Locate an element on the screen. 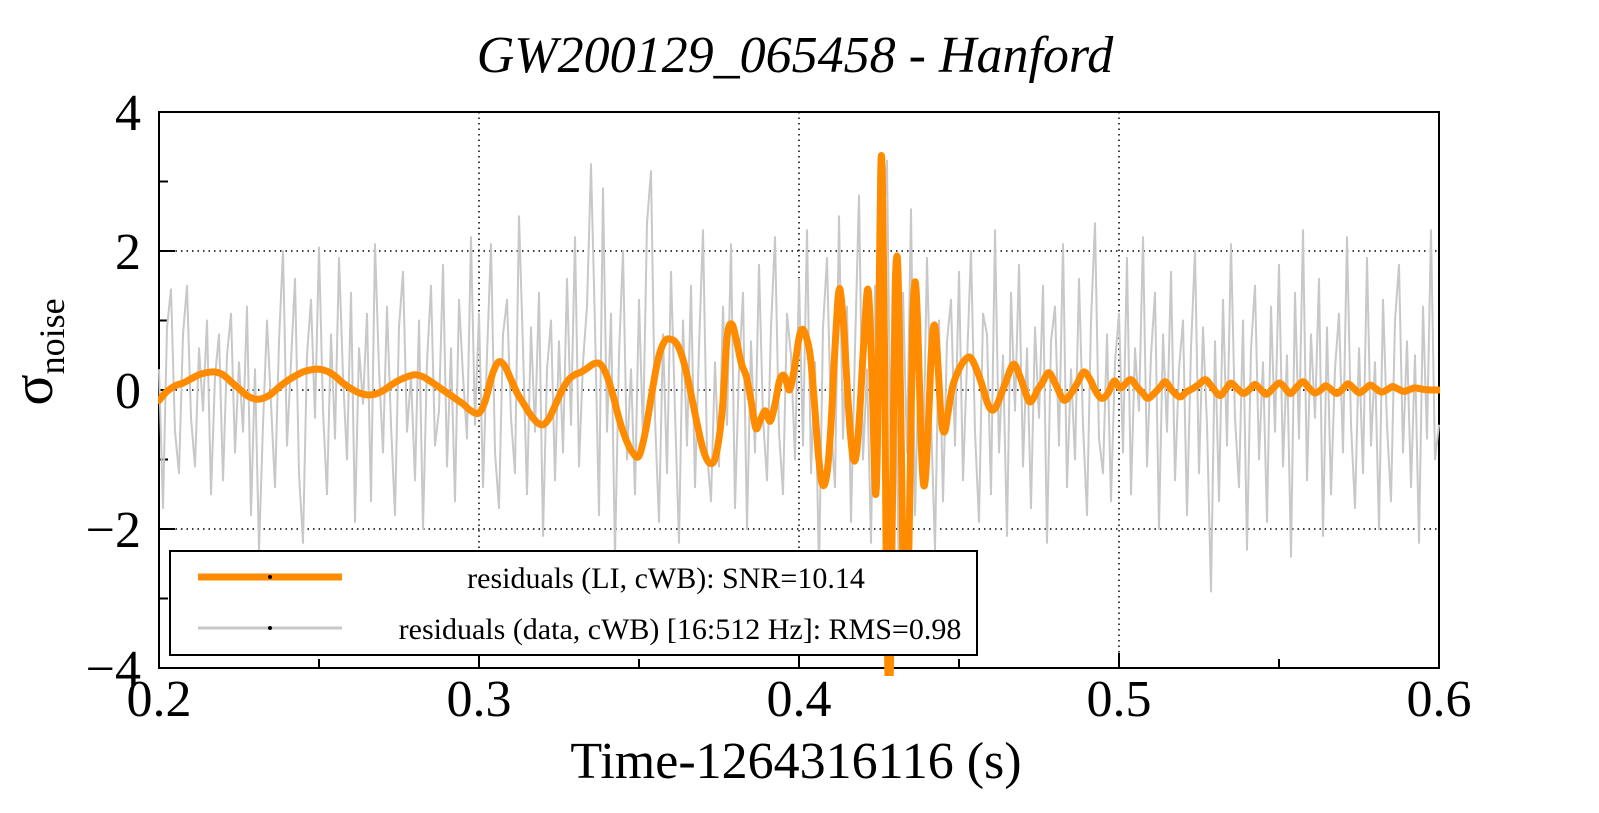 Image resolution: width=1599 pixels, height=813 pixels. legend-sample-data-dot is located at coordinates (270, 628).